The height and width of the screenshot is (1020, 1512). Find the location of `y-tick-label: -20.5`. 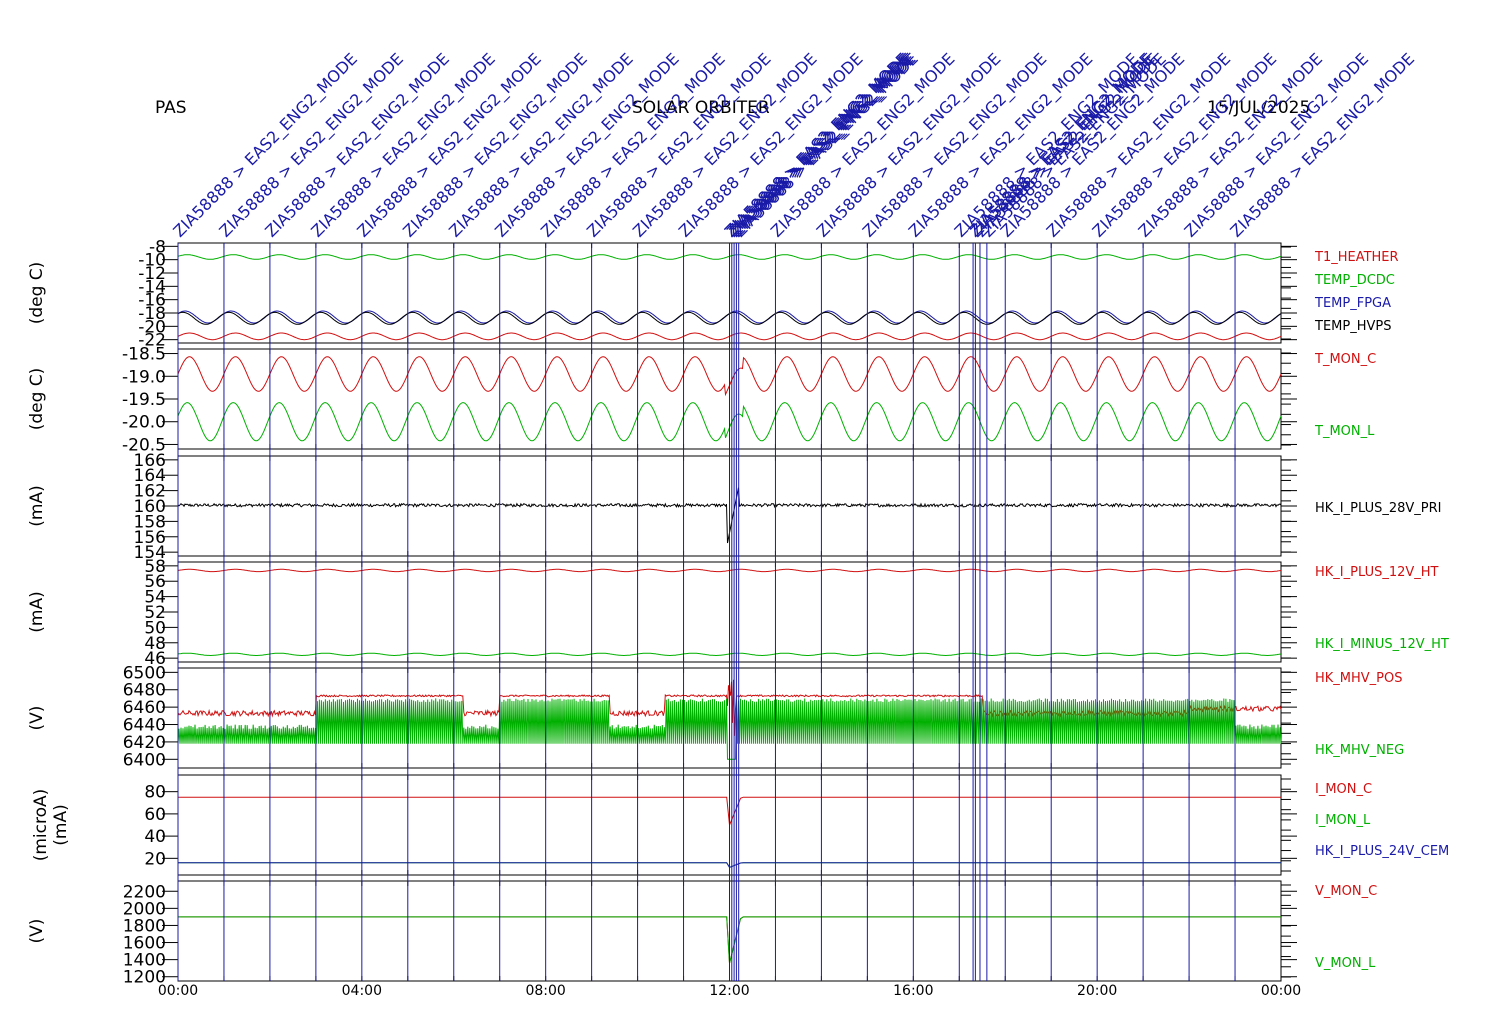

y-tick-label: -20.5 is located at coordinates (144, 445).